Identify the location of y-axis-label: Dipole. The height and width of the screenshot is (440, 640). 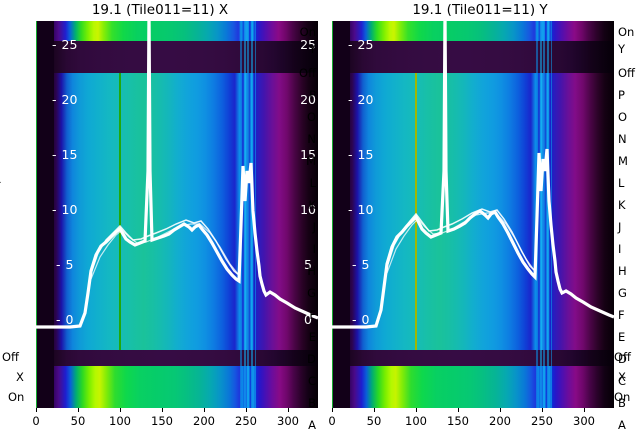
(0, 177).